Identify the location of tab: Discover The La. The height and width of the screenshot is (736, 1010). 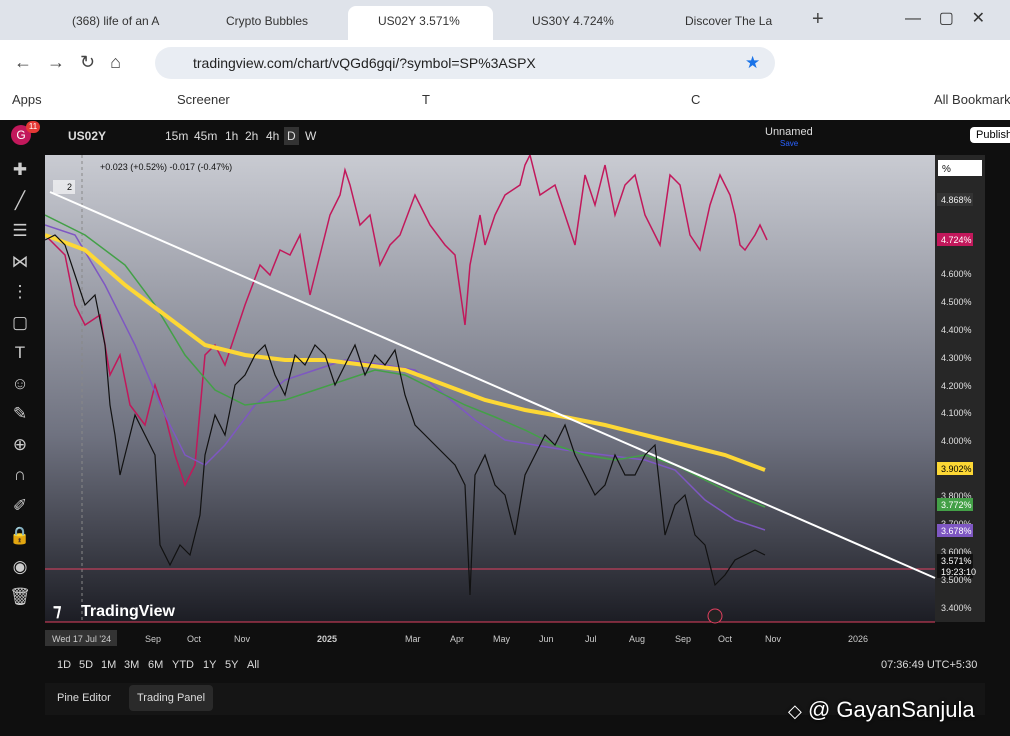
(727, 21).